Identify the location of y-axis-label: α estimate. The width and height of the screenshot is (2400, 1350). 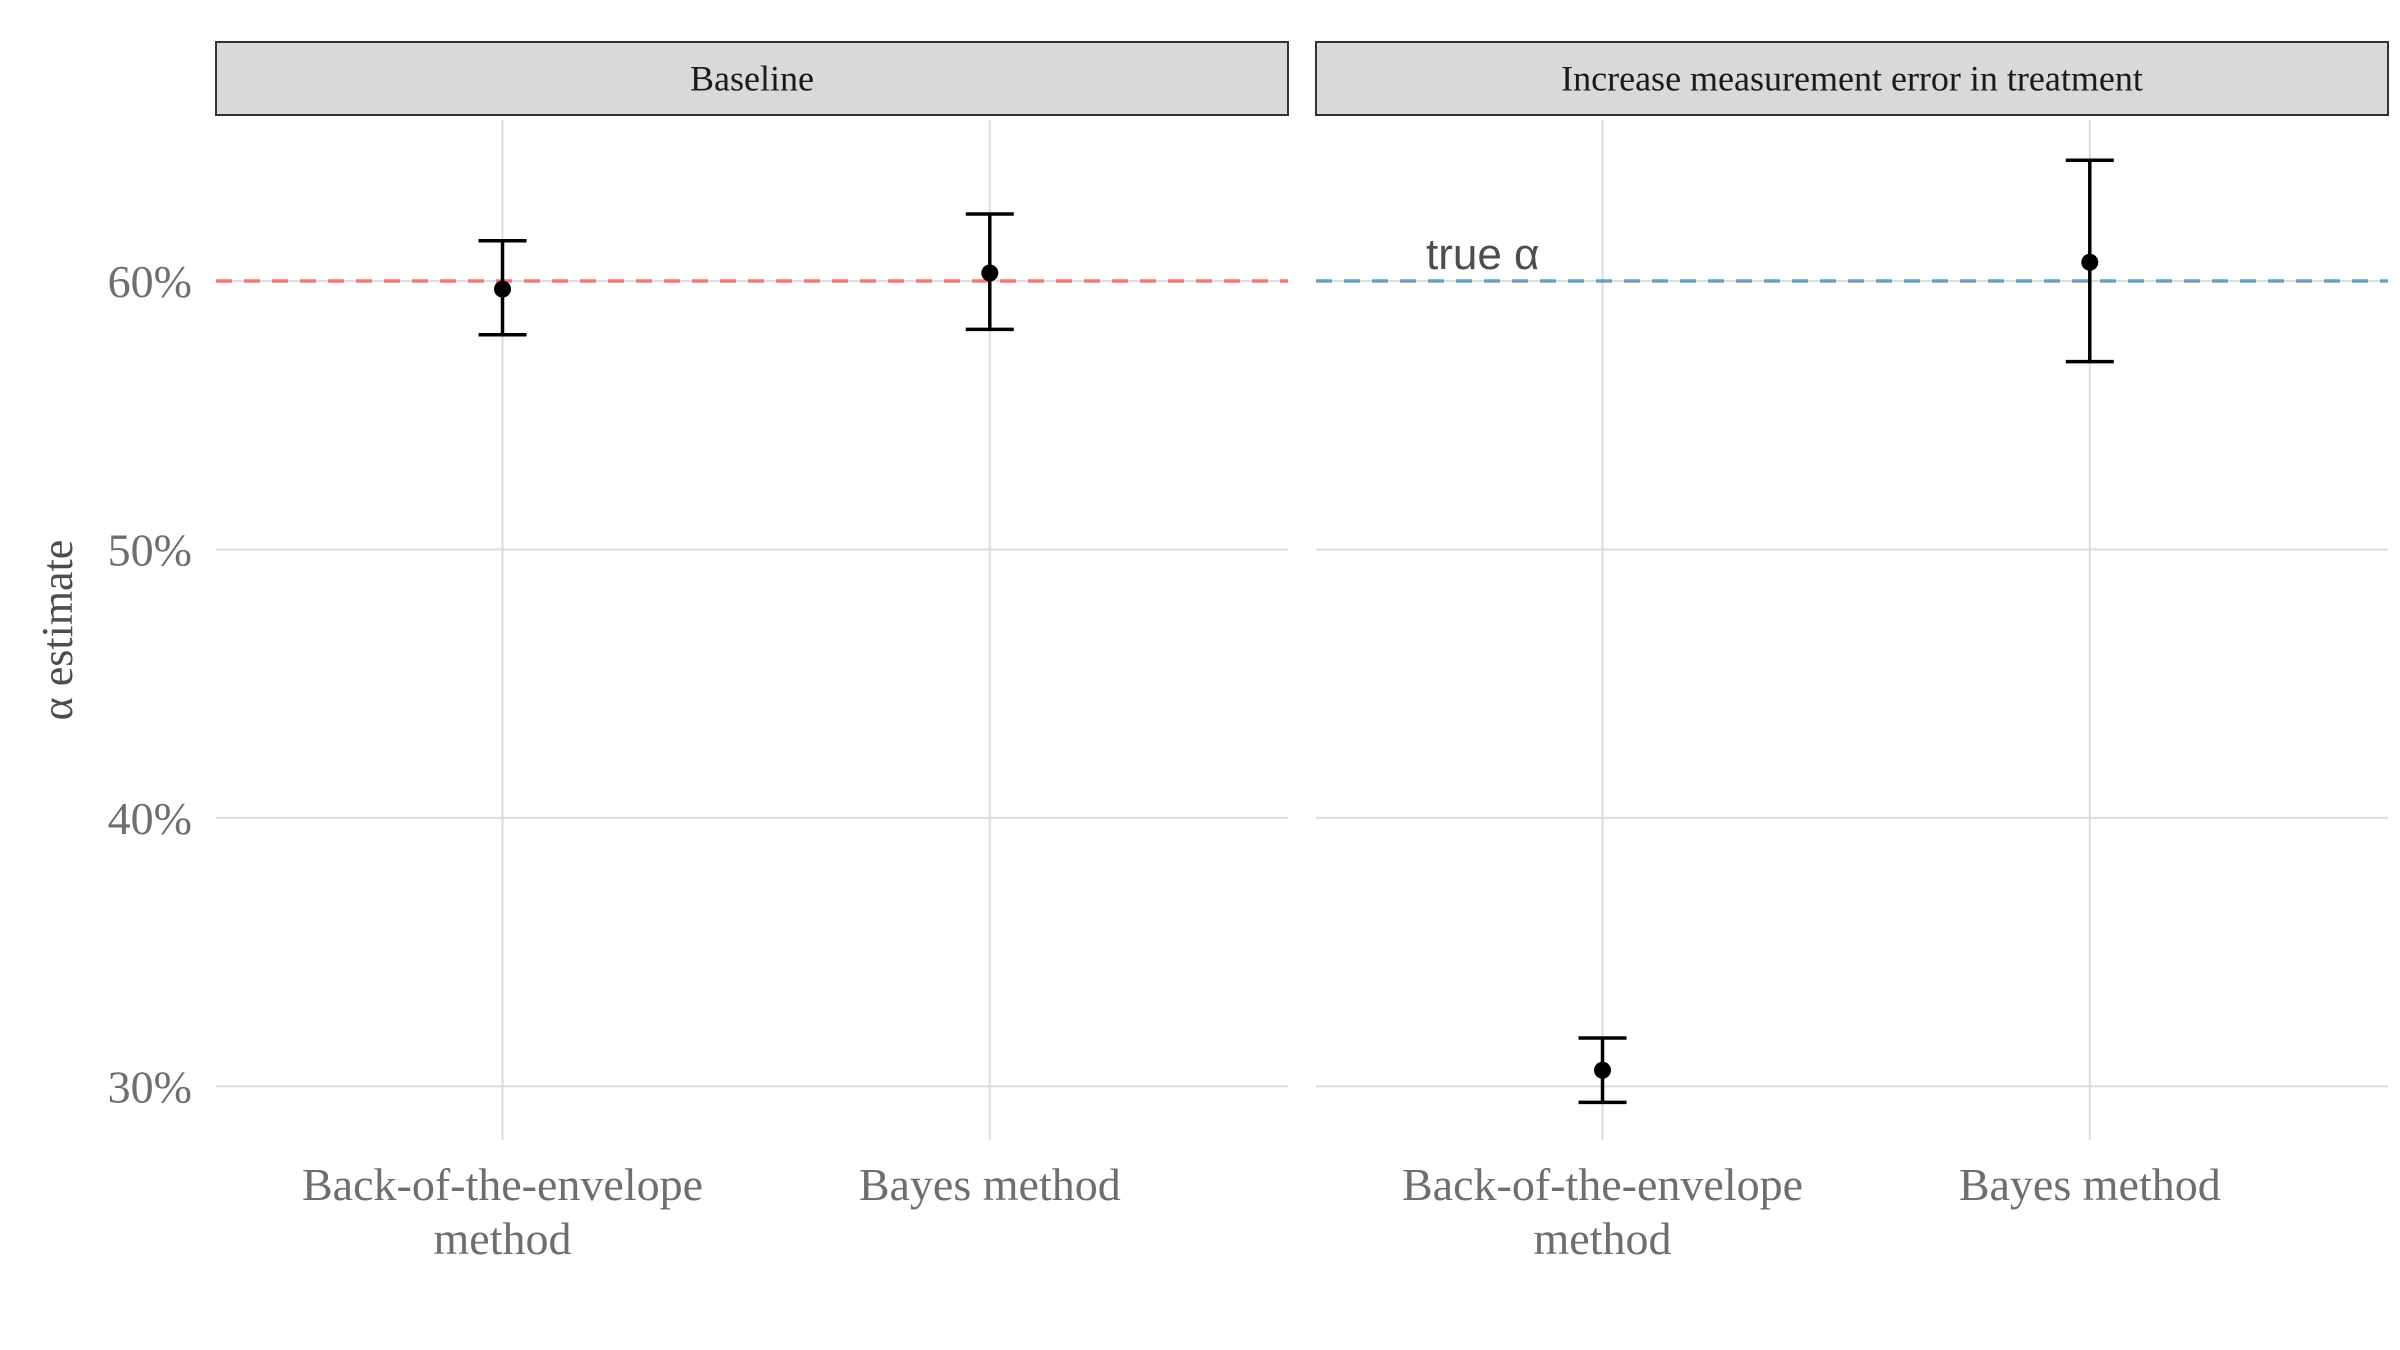
(57, 630).